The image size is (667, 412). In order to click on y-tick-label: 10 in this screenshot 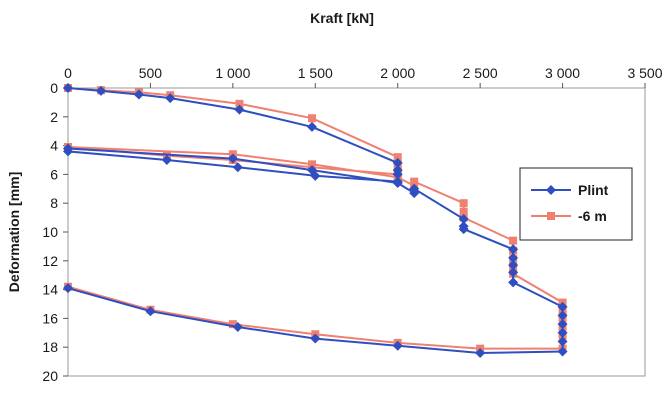, I will do `click(50, 232)`.